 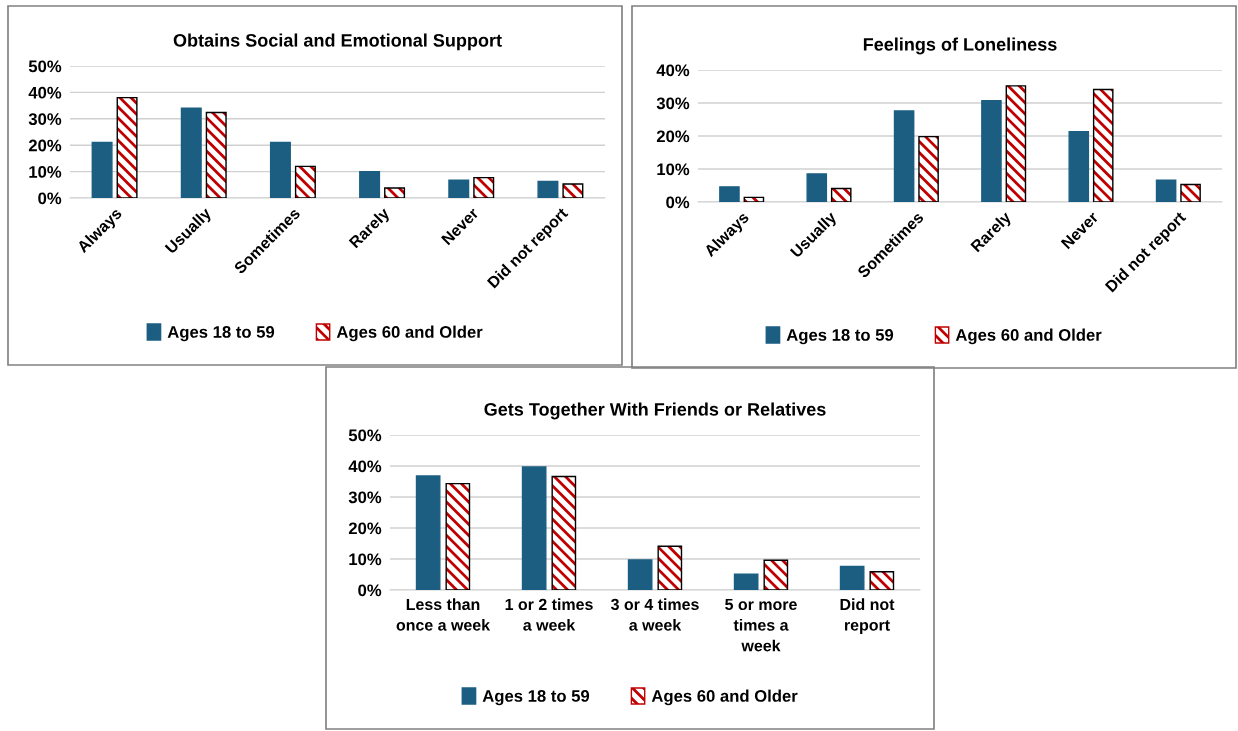 I want to click on x-tick-label: 5 or more times a week, so click(x=761, y=625).